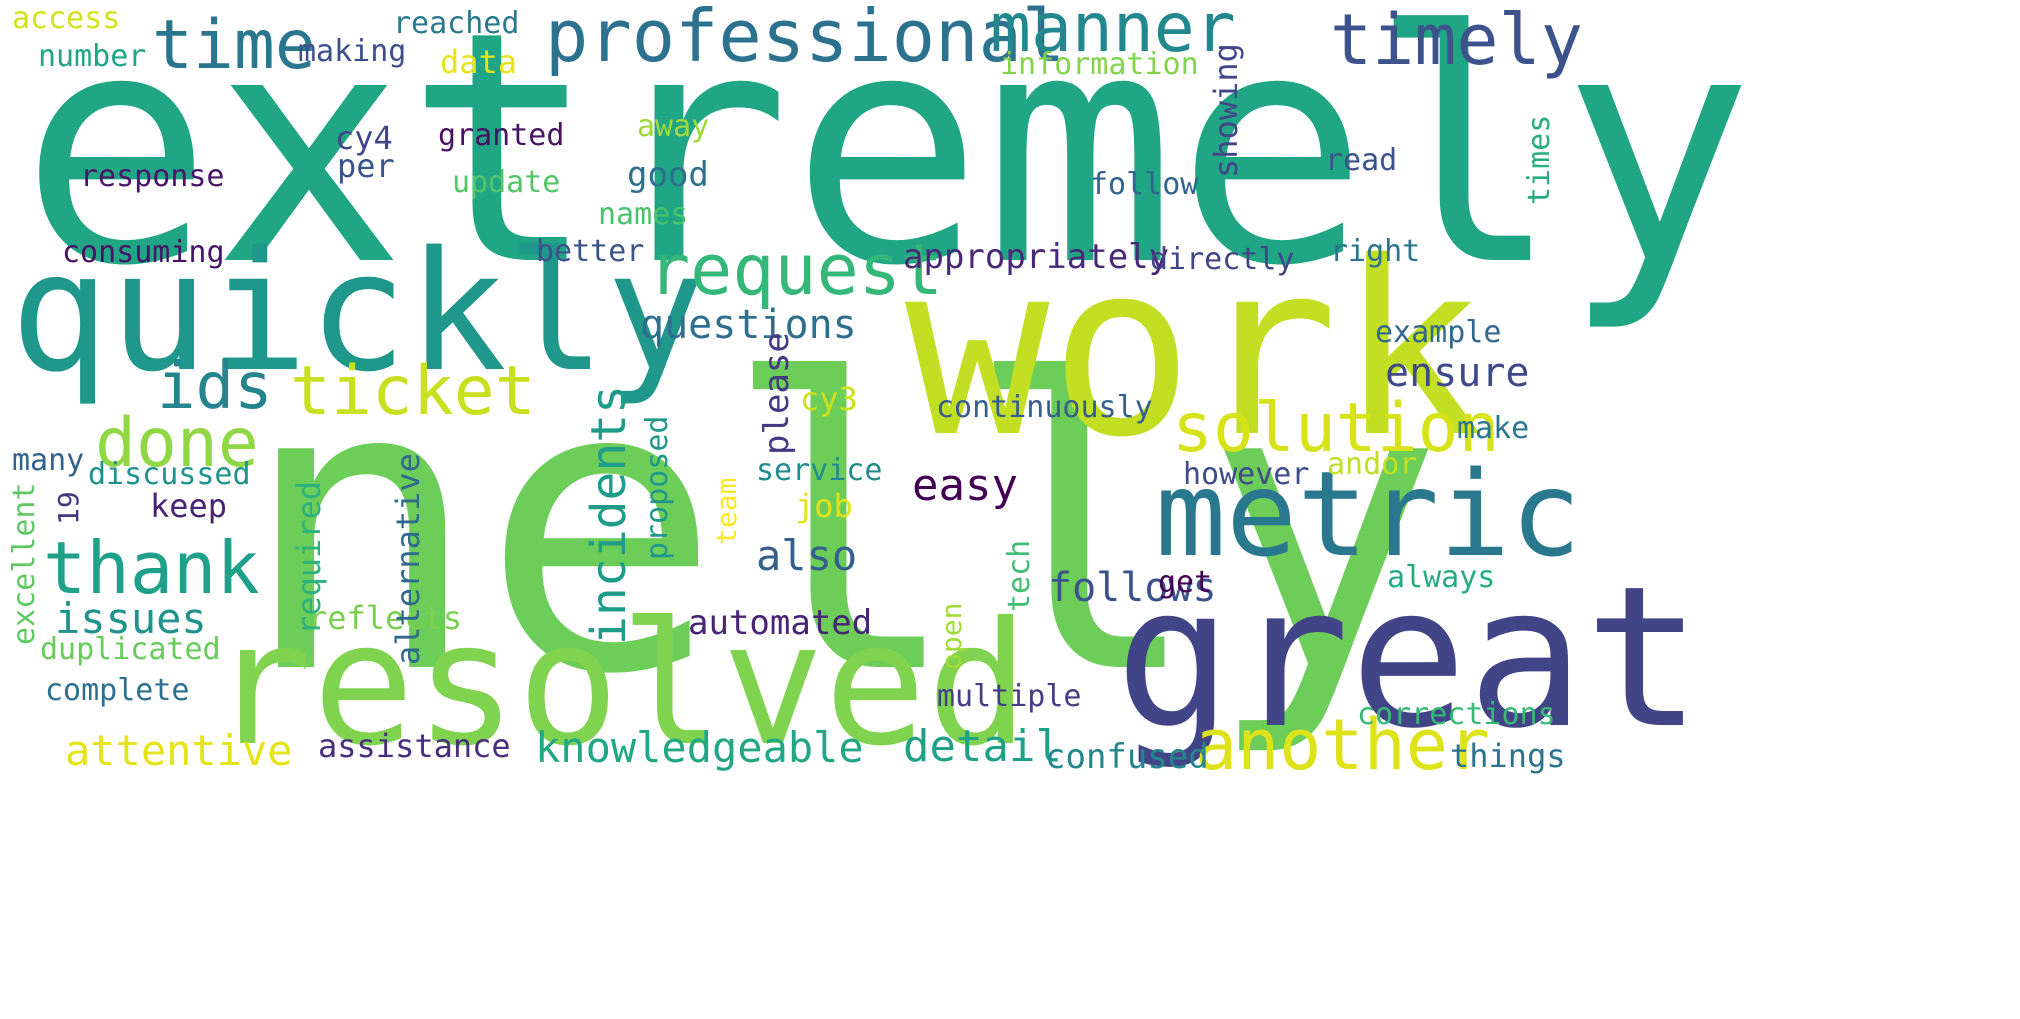 This screenshot has height=1019, width=2020. Describe the element at coordinates (130, 649) in the screenshot. I see `word-duplicated: duplicated` at that location.